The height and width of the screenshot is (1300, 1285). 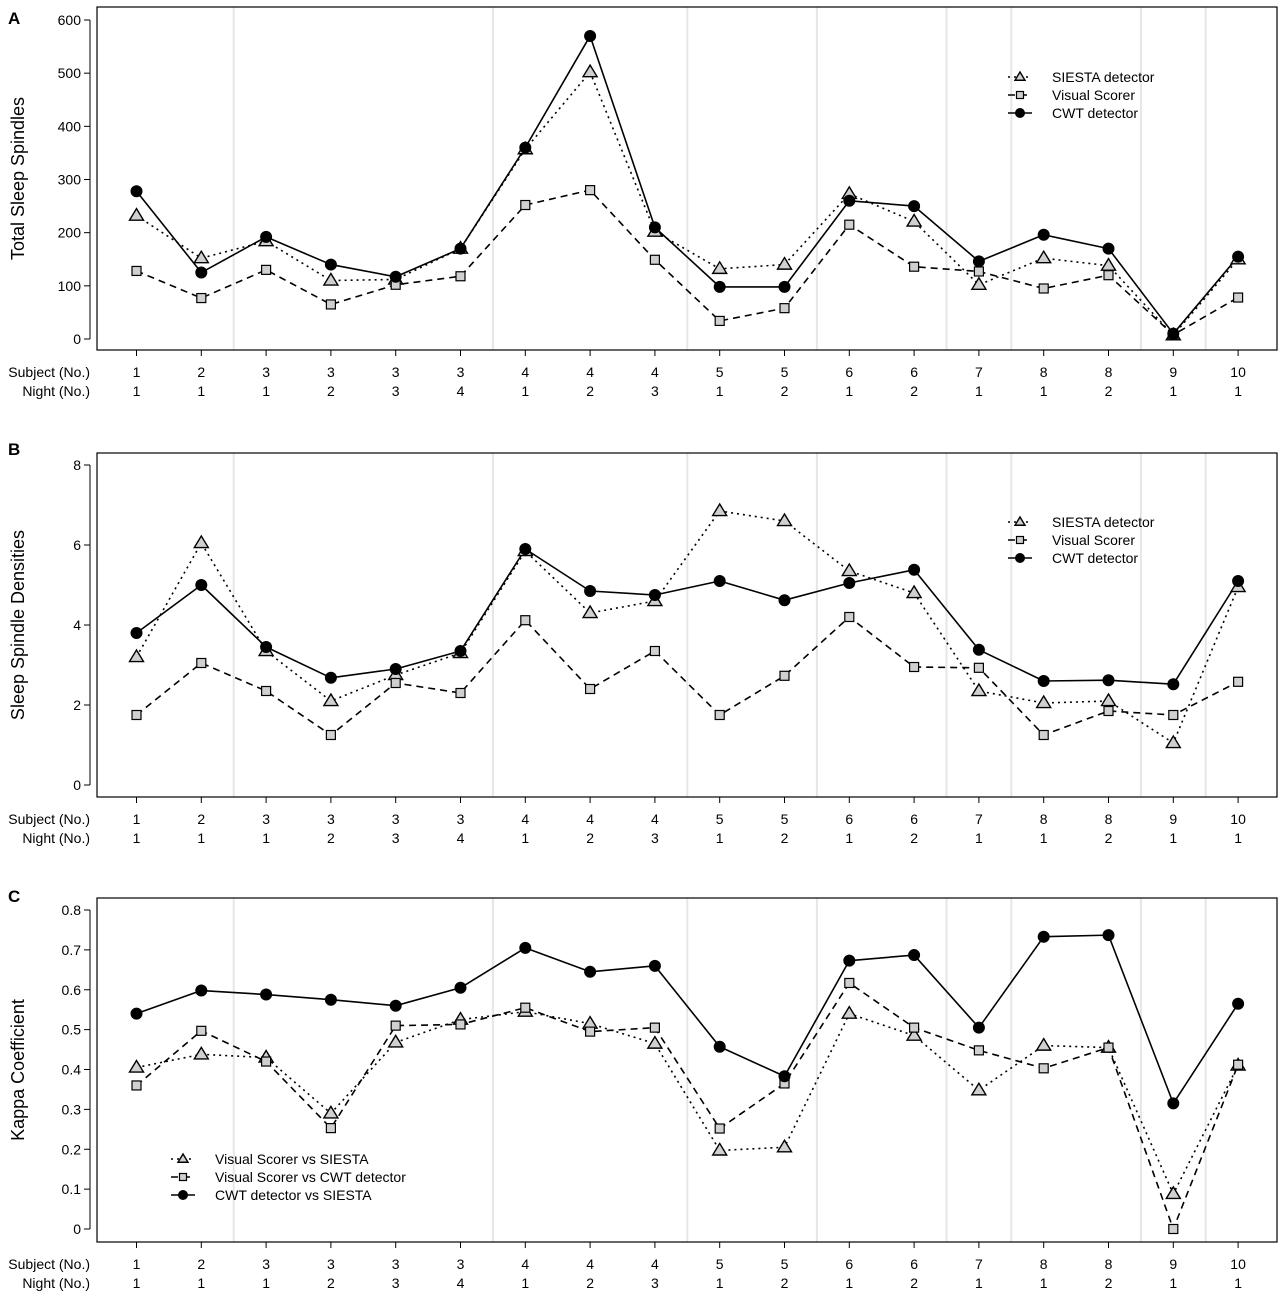 What do you see at coordinates (56, 391) in the screenshot?
I see `row-label-night: Night (No.)` at bounding box center [56, 391].